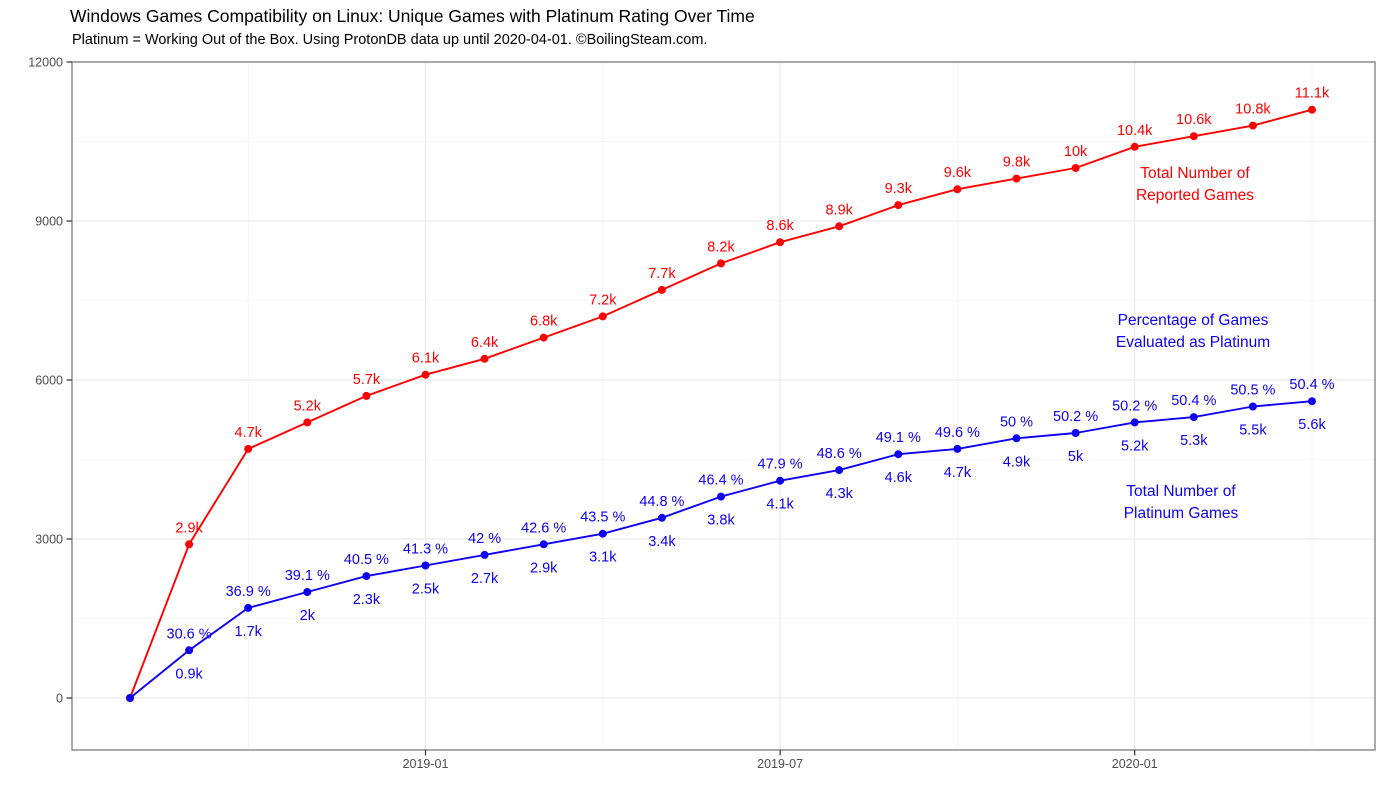 The width and height of the screenshot is (1378, 800). What do you see at coordinates (189, 674) in the screenshot?
I see `data-label-platinum-count: 0.9k` at bounding box center [189, 674].